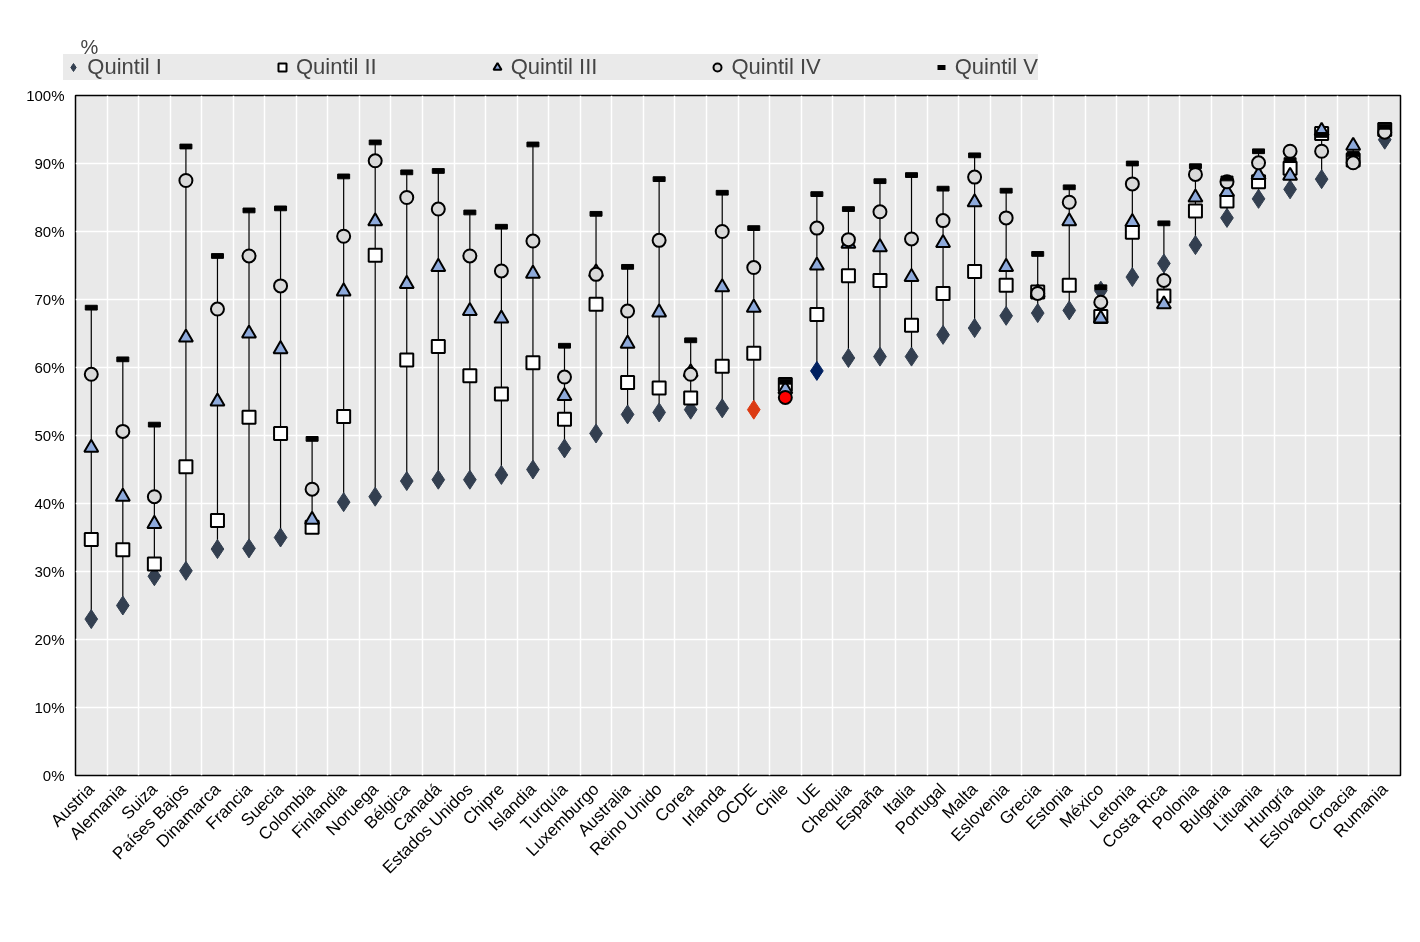 The width and height of the screenshot is (1420, 942). Describe the element at coordinates (554, 67) in the screenshot. I see `legend-label: Quintil III` at that location.